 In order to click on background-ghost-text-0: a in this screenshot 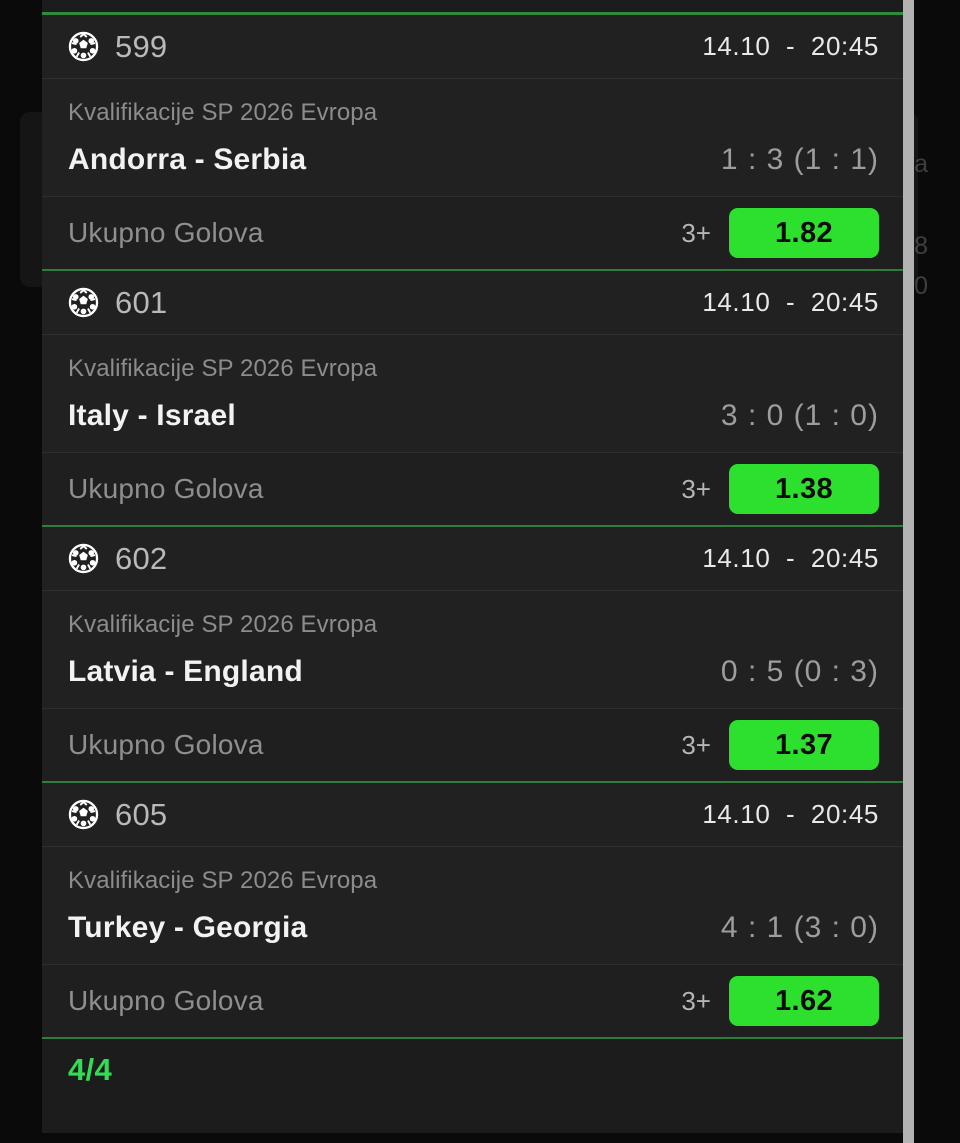, I will do `click(921, 164)`.